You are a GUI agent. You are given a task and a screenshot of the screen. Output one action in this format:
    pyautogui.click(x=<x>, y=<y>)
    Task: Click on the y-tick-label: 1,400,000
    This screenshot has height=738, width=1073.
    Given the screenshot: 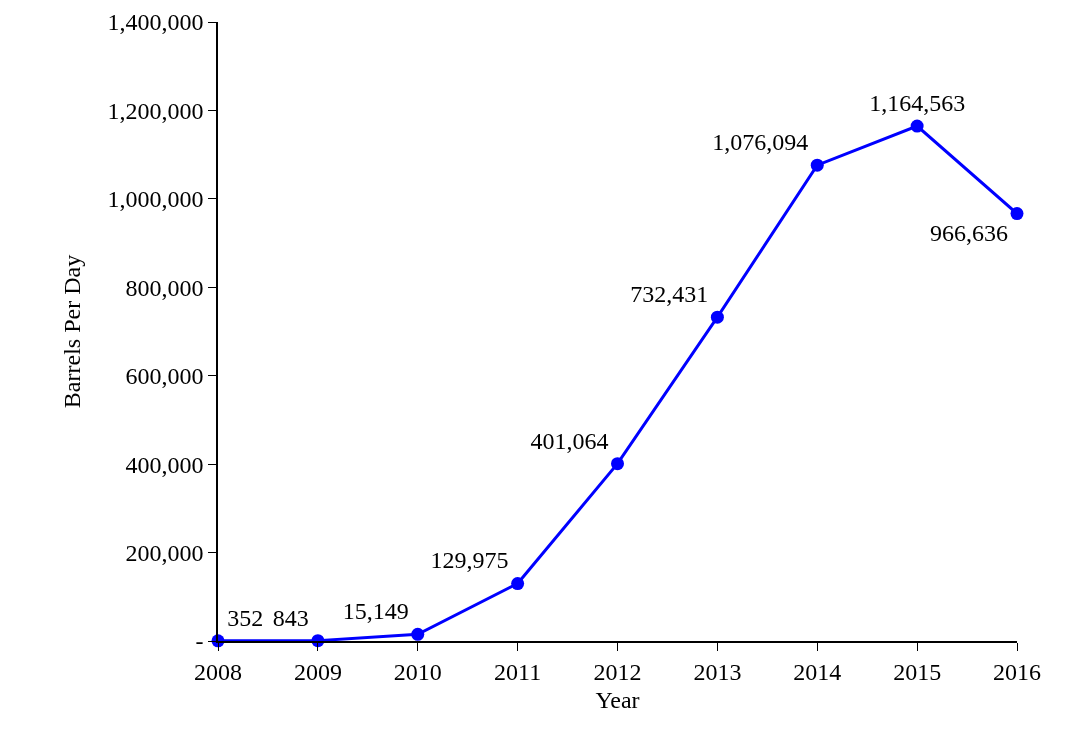 What is the action you would take?
    pyautogui.click(x=155, y=22)
    